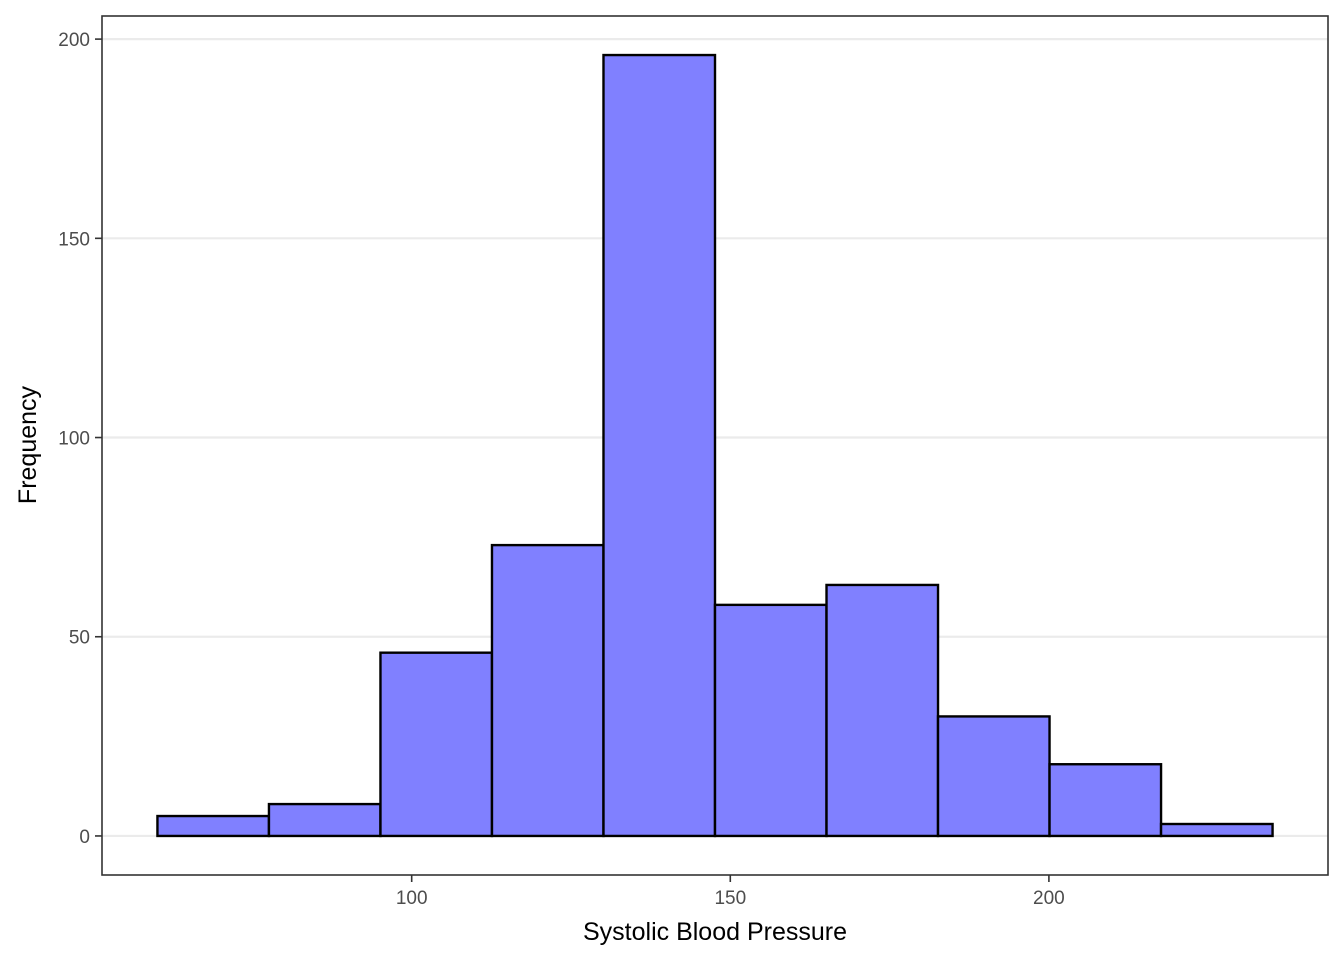 The height and width of the screenshot is (960, 1344). What do you see at coordinates (74, 40) in the screenshot?
I see `y-tick-label-200: 200` at bounding box center [74, 40].